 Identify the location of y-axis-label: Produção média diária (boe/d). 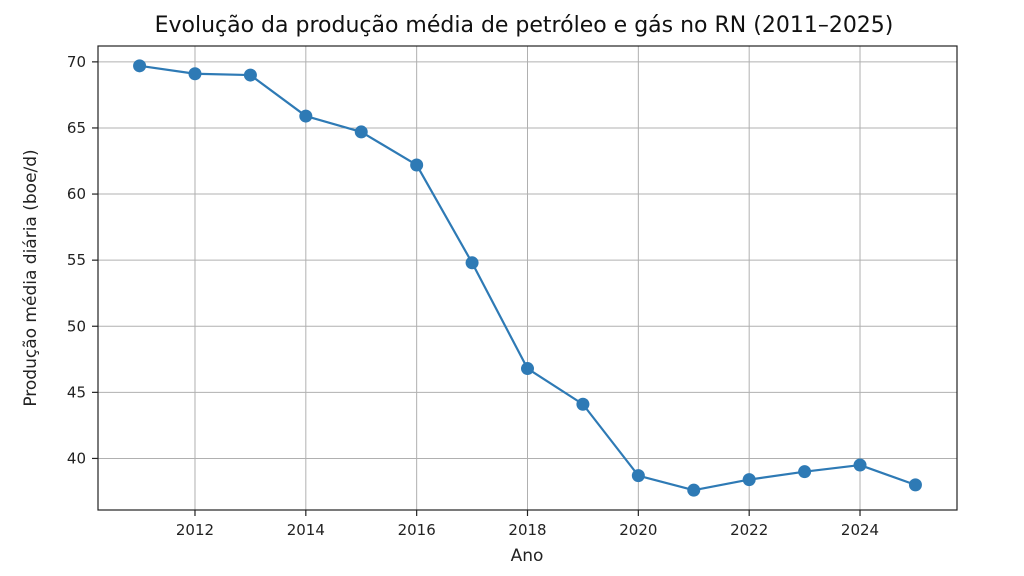
(31, 277).